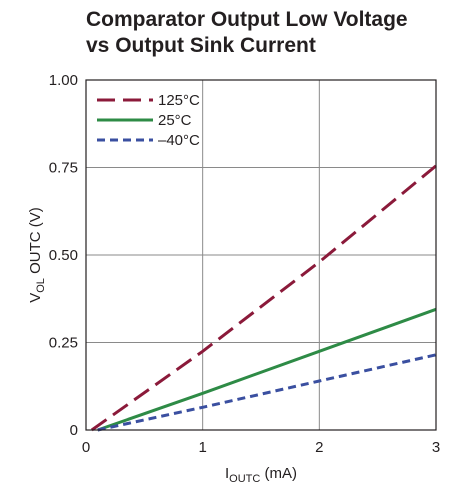 The image size is (456, 489). Describe the element at coordinates (63, 255) in the screenshot. I see `y-tick-label-2: 0.50` at that location.